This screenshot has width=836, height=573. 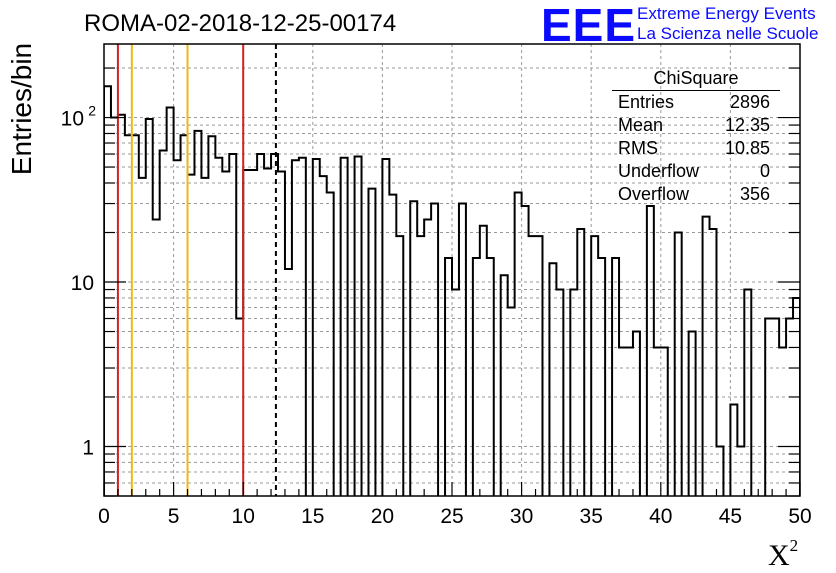 I want to click on stats-label: Mean, so click(x=641, y=125).